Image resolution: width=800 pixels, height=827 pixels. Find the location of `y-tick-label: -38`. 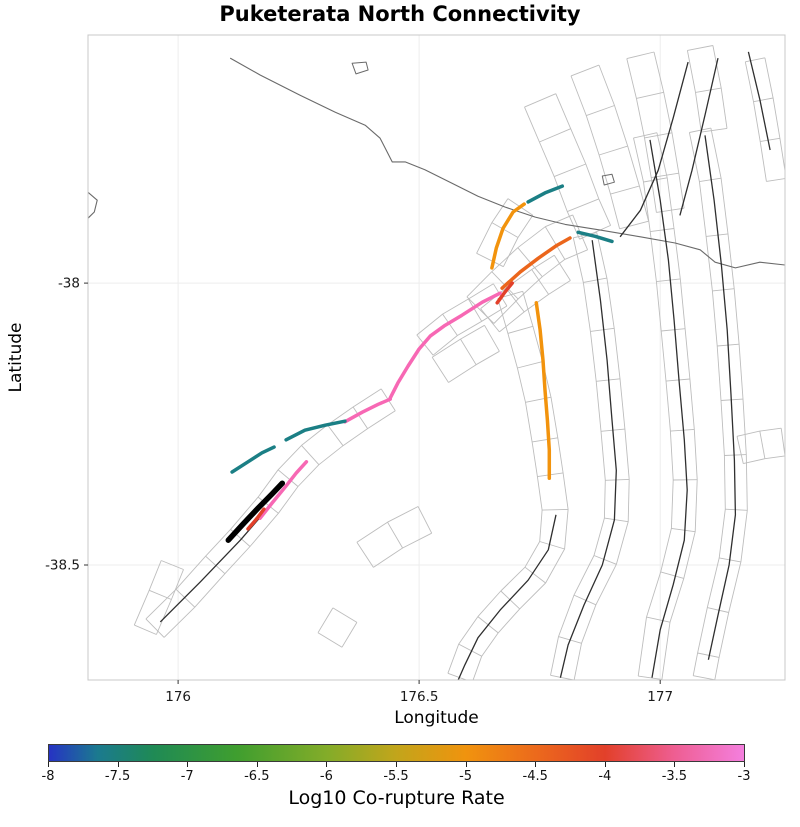

y-tick-label: -38 is located at coordinates (69, 284).